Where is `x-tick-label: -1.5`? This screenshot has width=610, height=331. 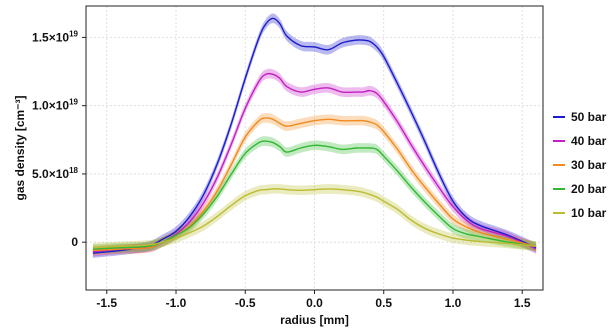
x-tick-label: -1.5 is located at coordinates (106, 303).